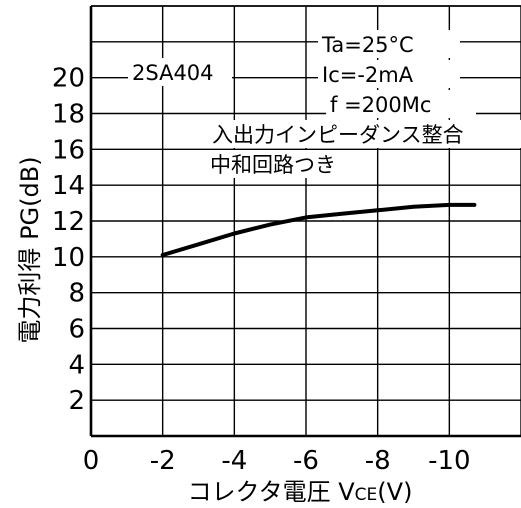 The height and width of the screenshot is (508, 521). Describe the element at coordinates (366, 495) in the screenshot. I see `x-axis-title-sub: CE` at that location.